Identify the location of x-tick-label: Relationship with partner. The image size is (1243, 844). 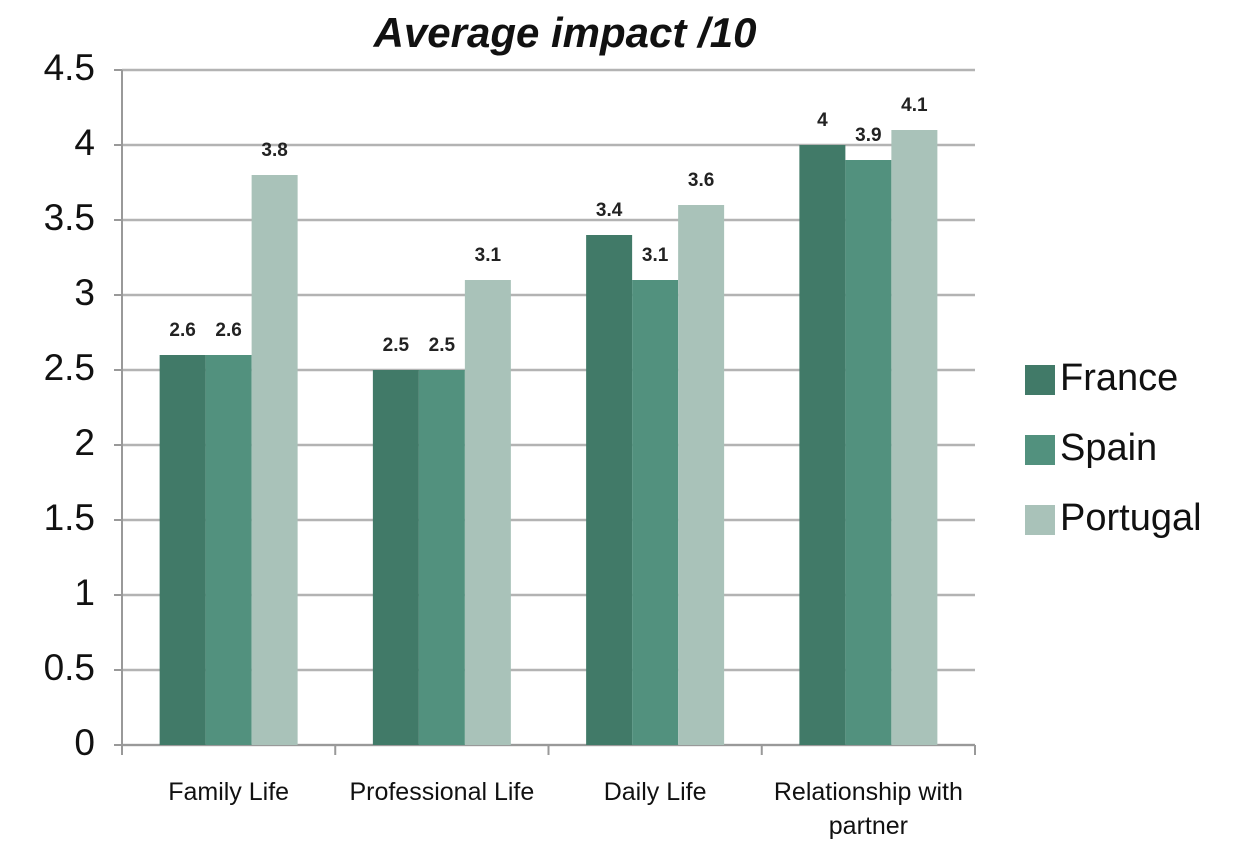
(868, 809).